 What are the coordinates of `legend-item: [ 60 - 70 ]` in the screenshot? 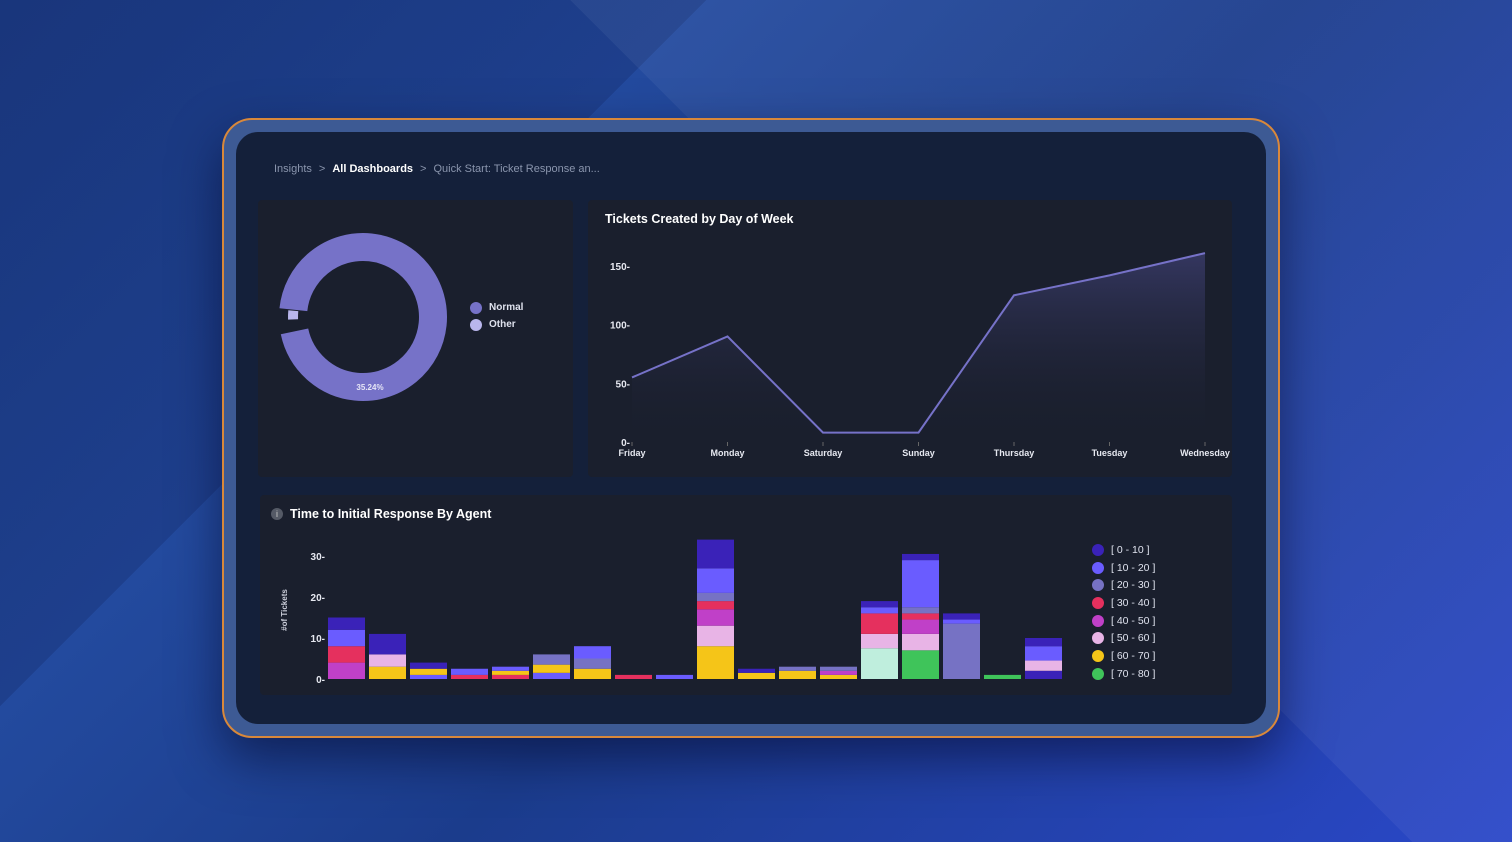 It's located at (1123, 656).